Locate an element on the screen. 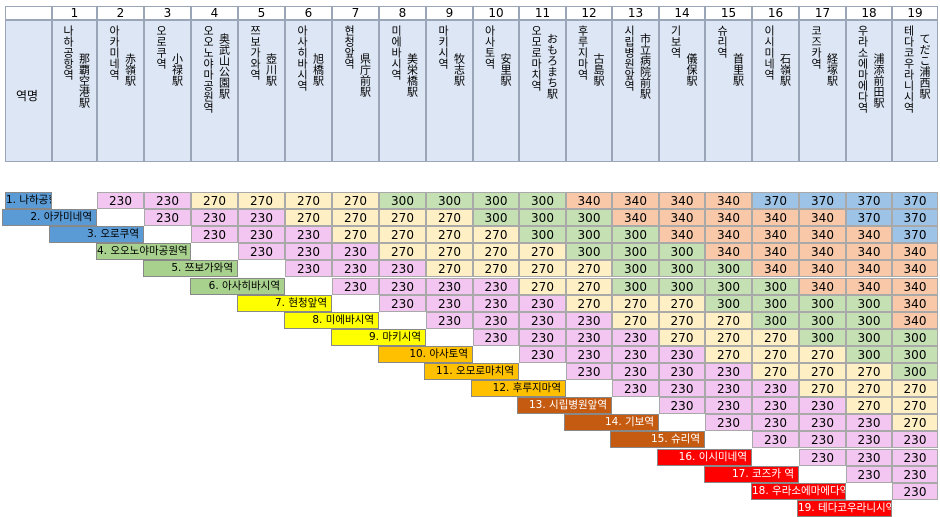 The height and width of the screenshot is (517, 940). station-name-ko: 시립병원앞역 is located at coordinates (629, 58).